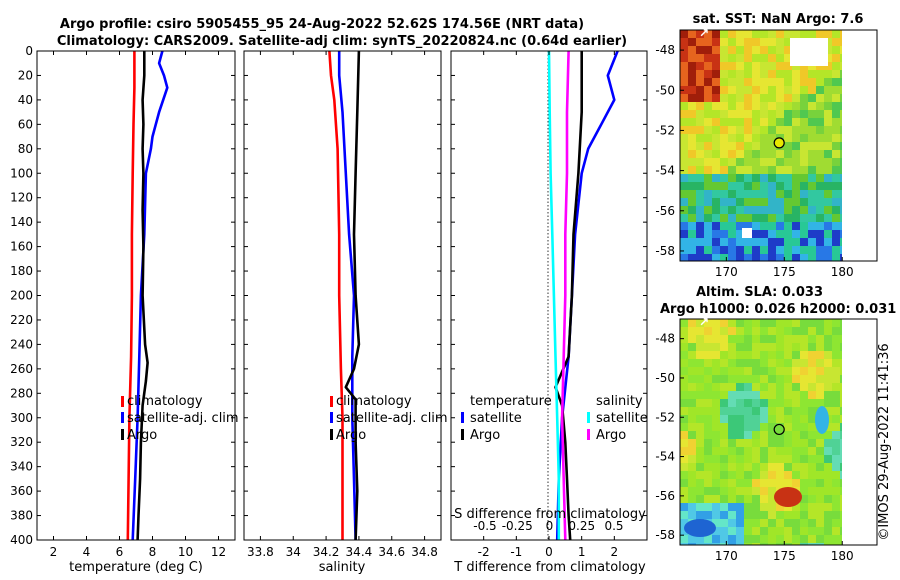  Describe the element at coordinates (25, 100) in the screenshot. I see `depth-tick-label: 40` at that location.